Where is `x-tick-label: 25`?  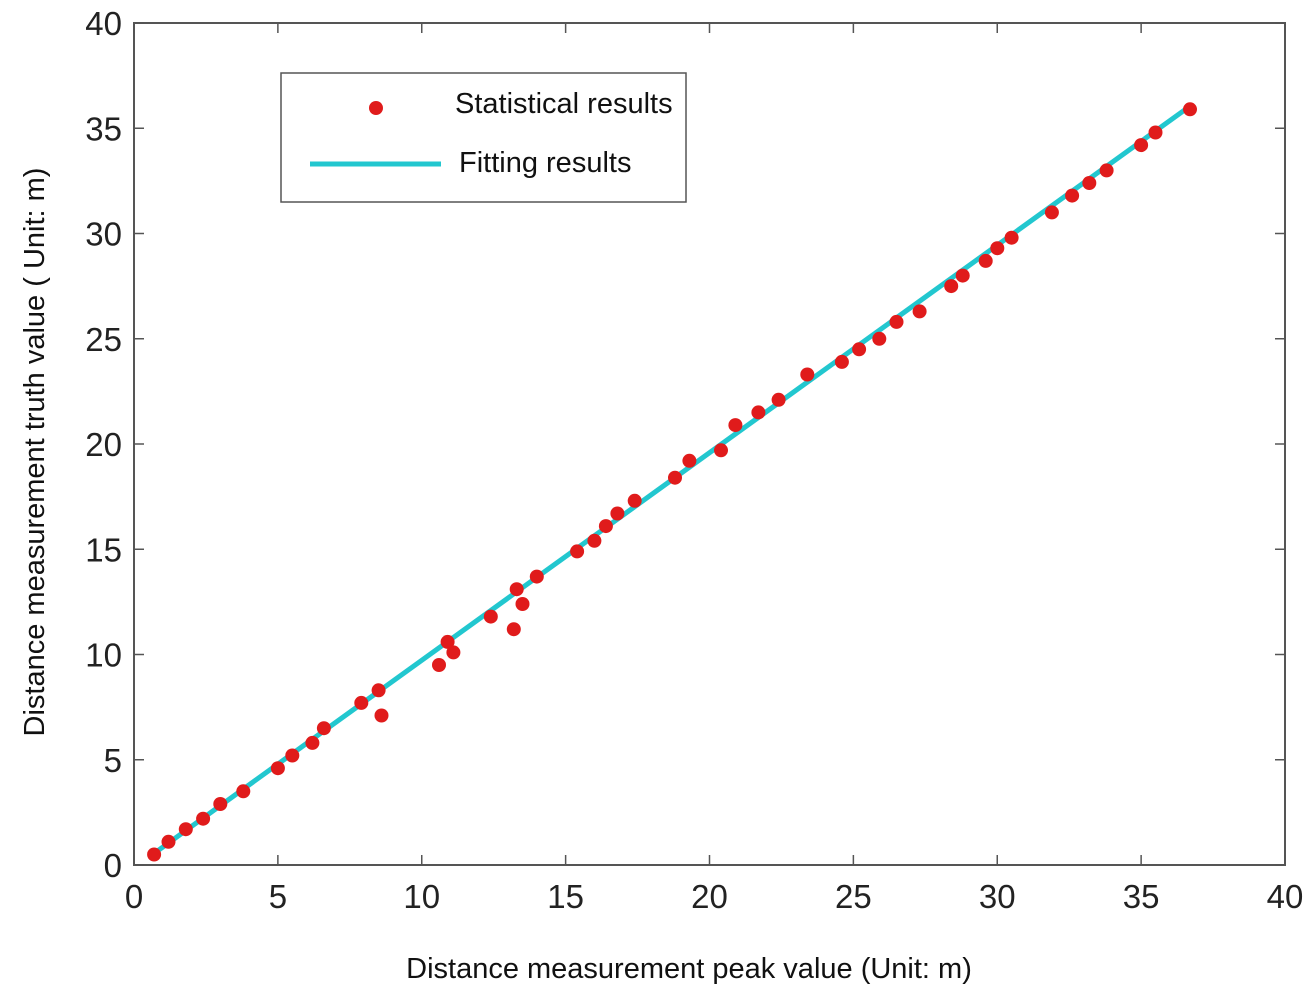 x-tick-label: 25 is located at coordinates (853, 896).